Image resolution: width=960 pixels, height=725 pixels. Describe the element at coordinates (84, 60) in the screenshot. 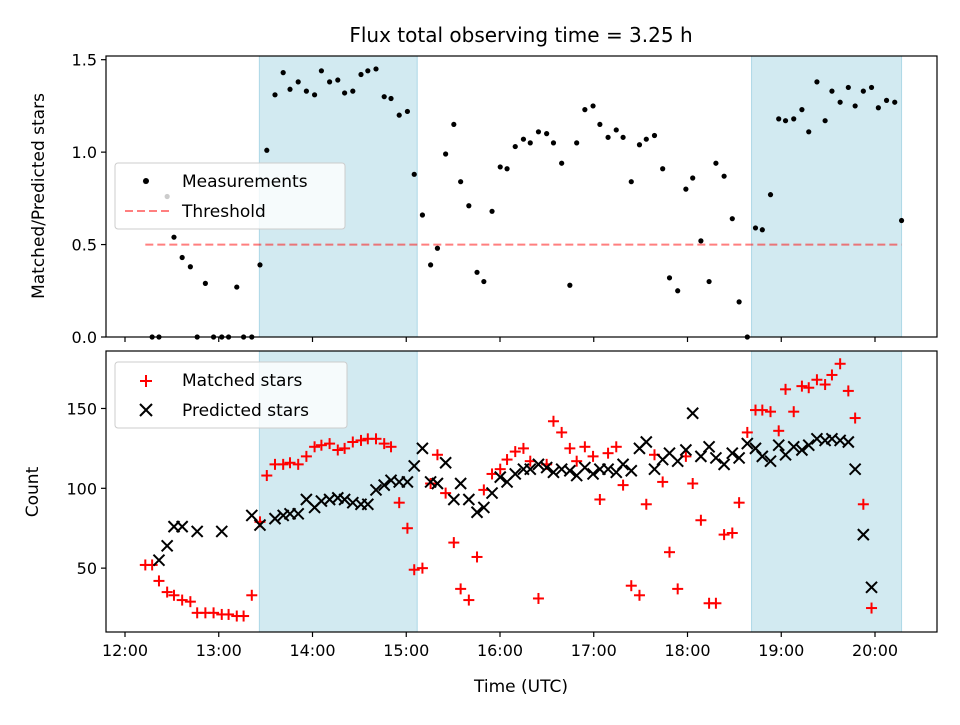

I see `y-tick-label: 1.5` at that location.